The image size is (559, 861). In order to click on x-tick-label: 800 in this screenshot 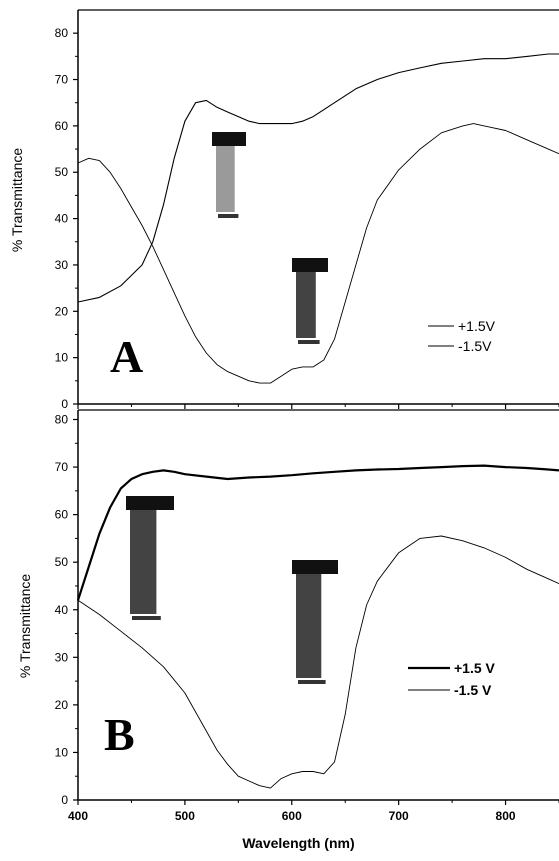, I will do `click(506, 816)`.